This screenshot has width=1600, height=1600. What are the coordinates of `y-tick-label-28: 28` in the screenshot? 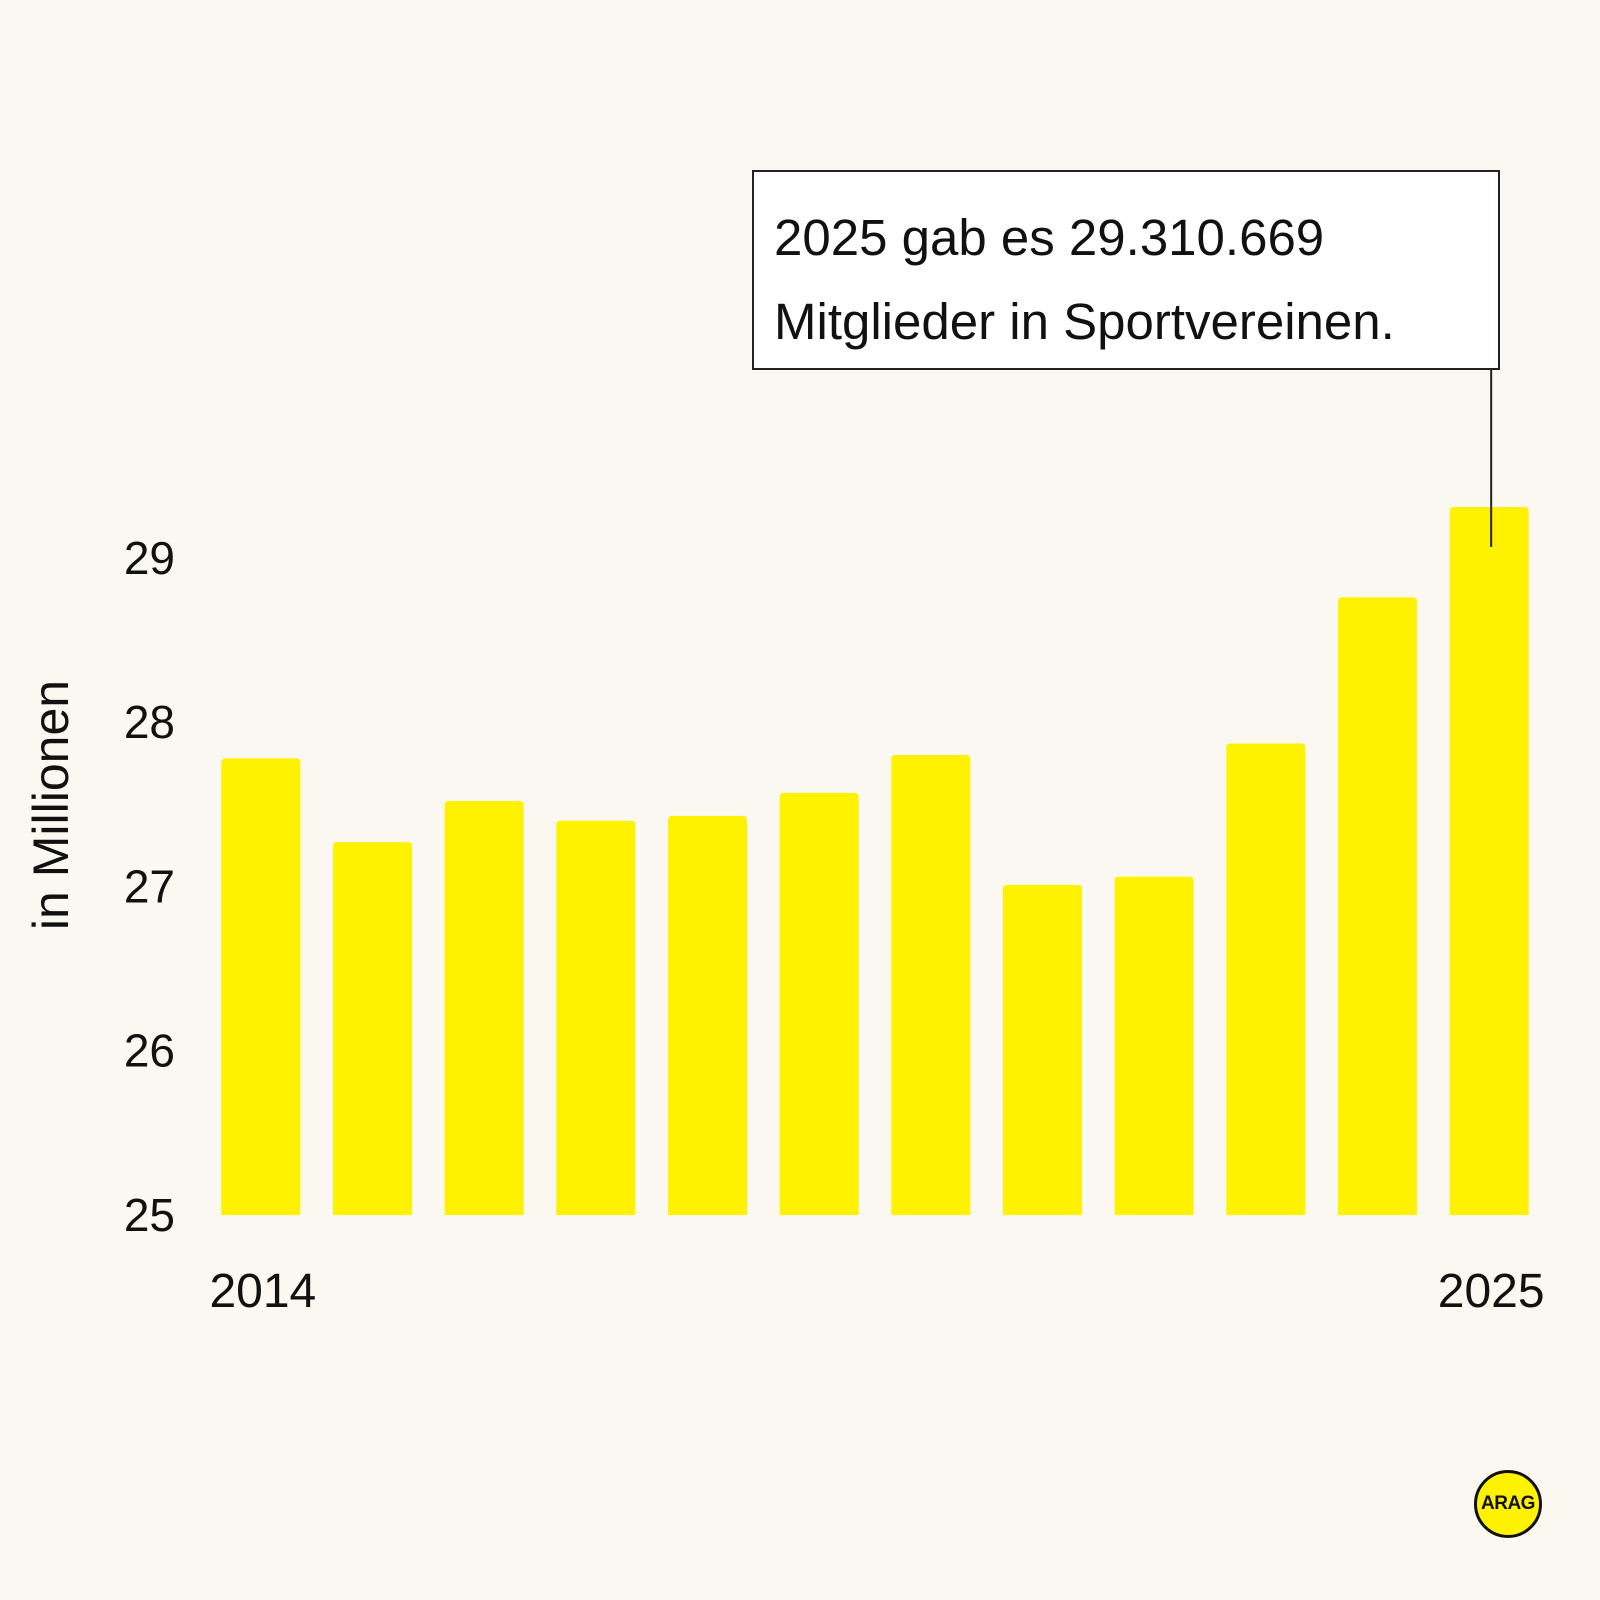 It's located at (149, 722).